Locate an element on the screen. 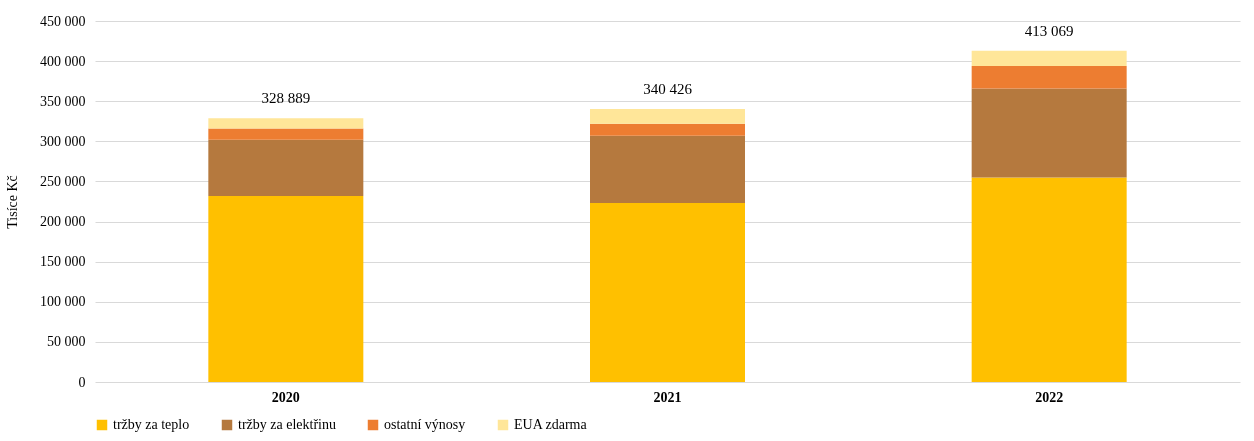 The width and height of the screenshot is (1254, 441). total-label: 413 069 is located at coordinates (1049, 30).